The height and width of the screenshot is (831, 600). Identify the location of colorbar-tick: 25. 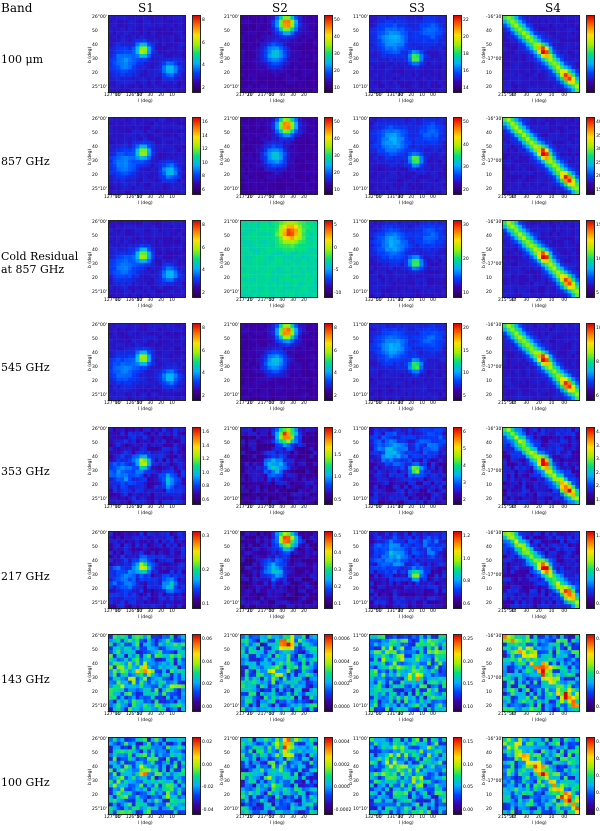
(598, 163).